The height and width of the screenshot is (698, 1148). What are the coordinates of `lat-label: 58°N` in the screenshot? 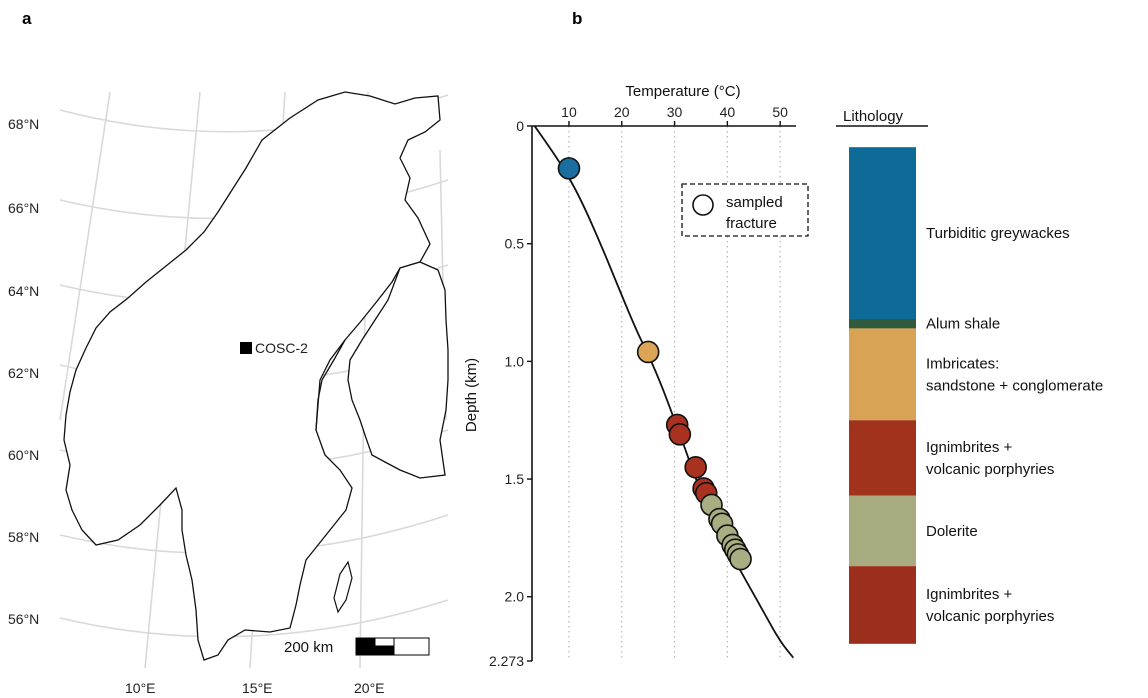 It's located at (23, 537).